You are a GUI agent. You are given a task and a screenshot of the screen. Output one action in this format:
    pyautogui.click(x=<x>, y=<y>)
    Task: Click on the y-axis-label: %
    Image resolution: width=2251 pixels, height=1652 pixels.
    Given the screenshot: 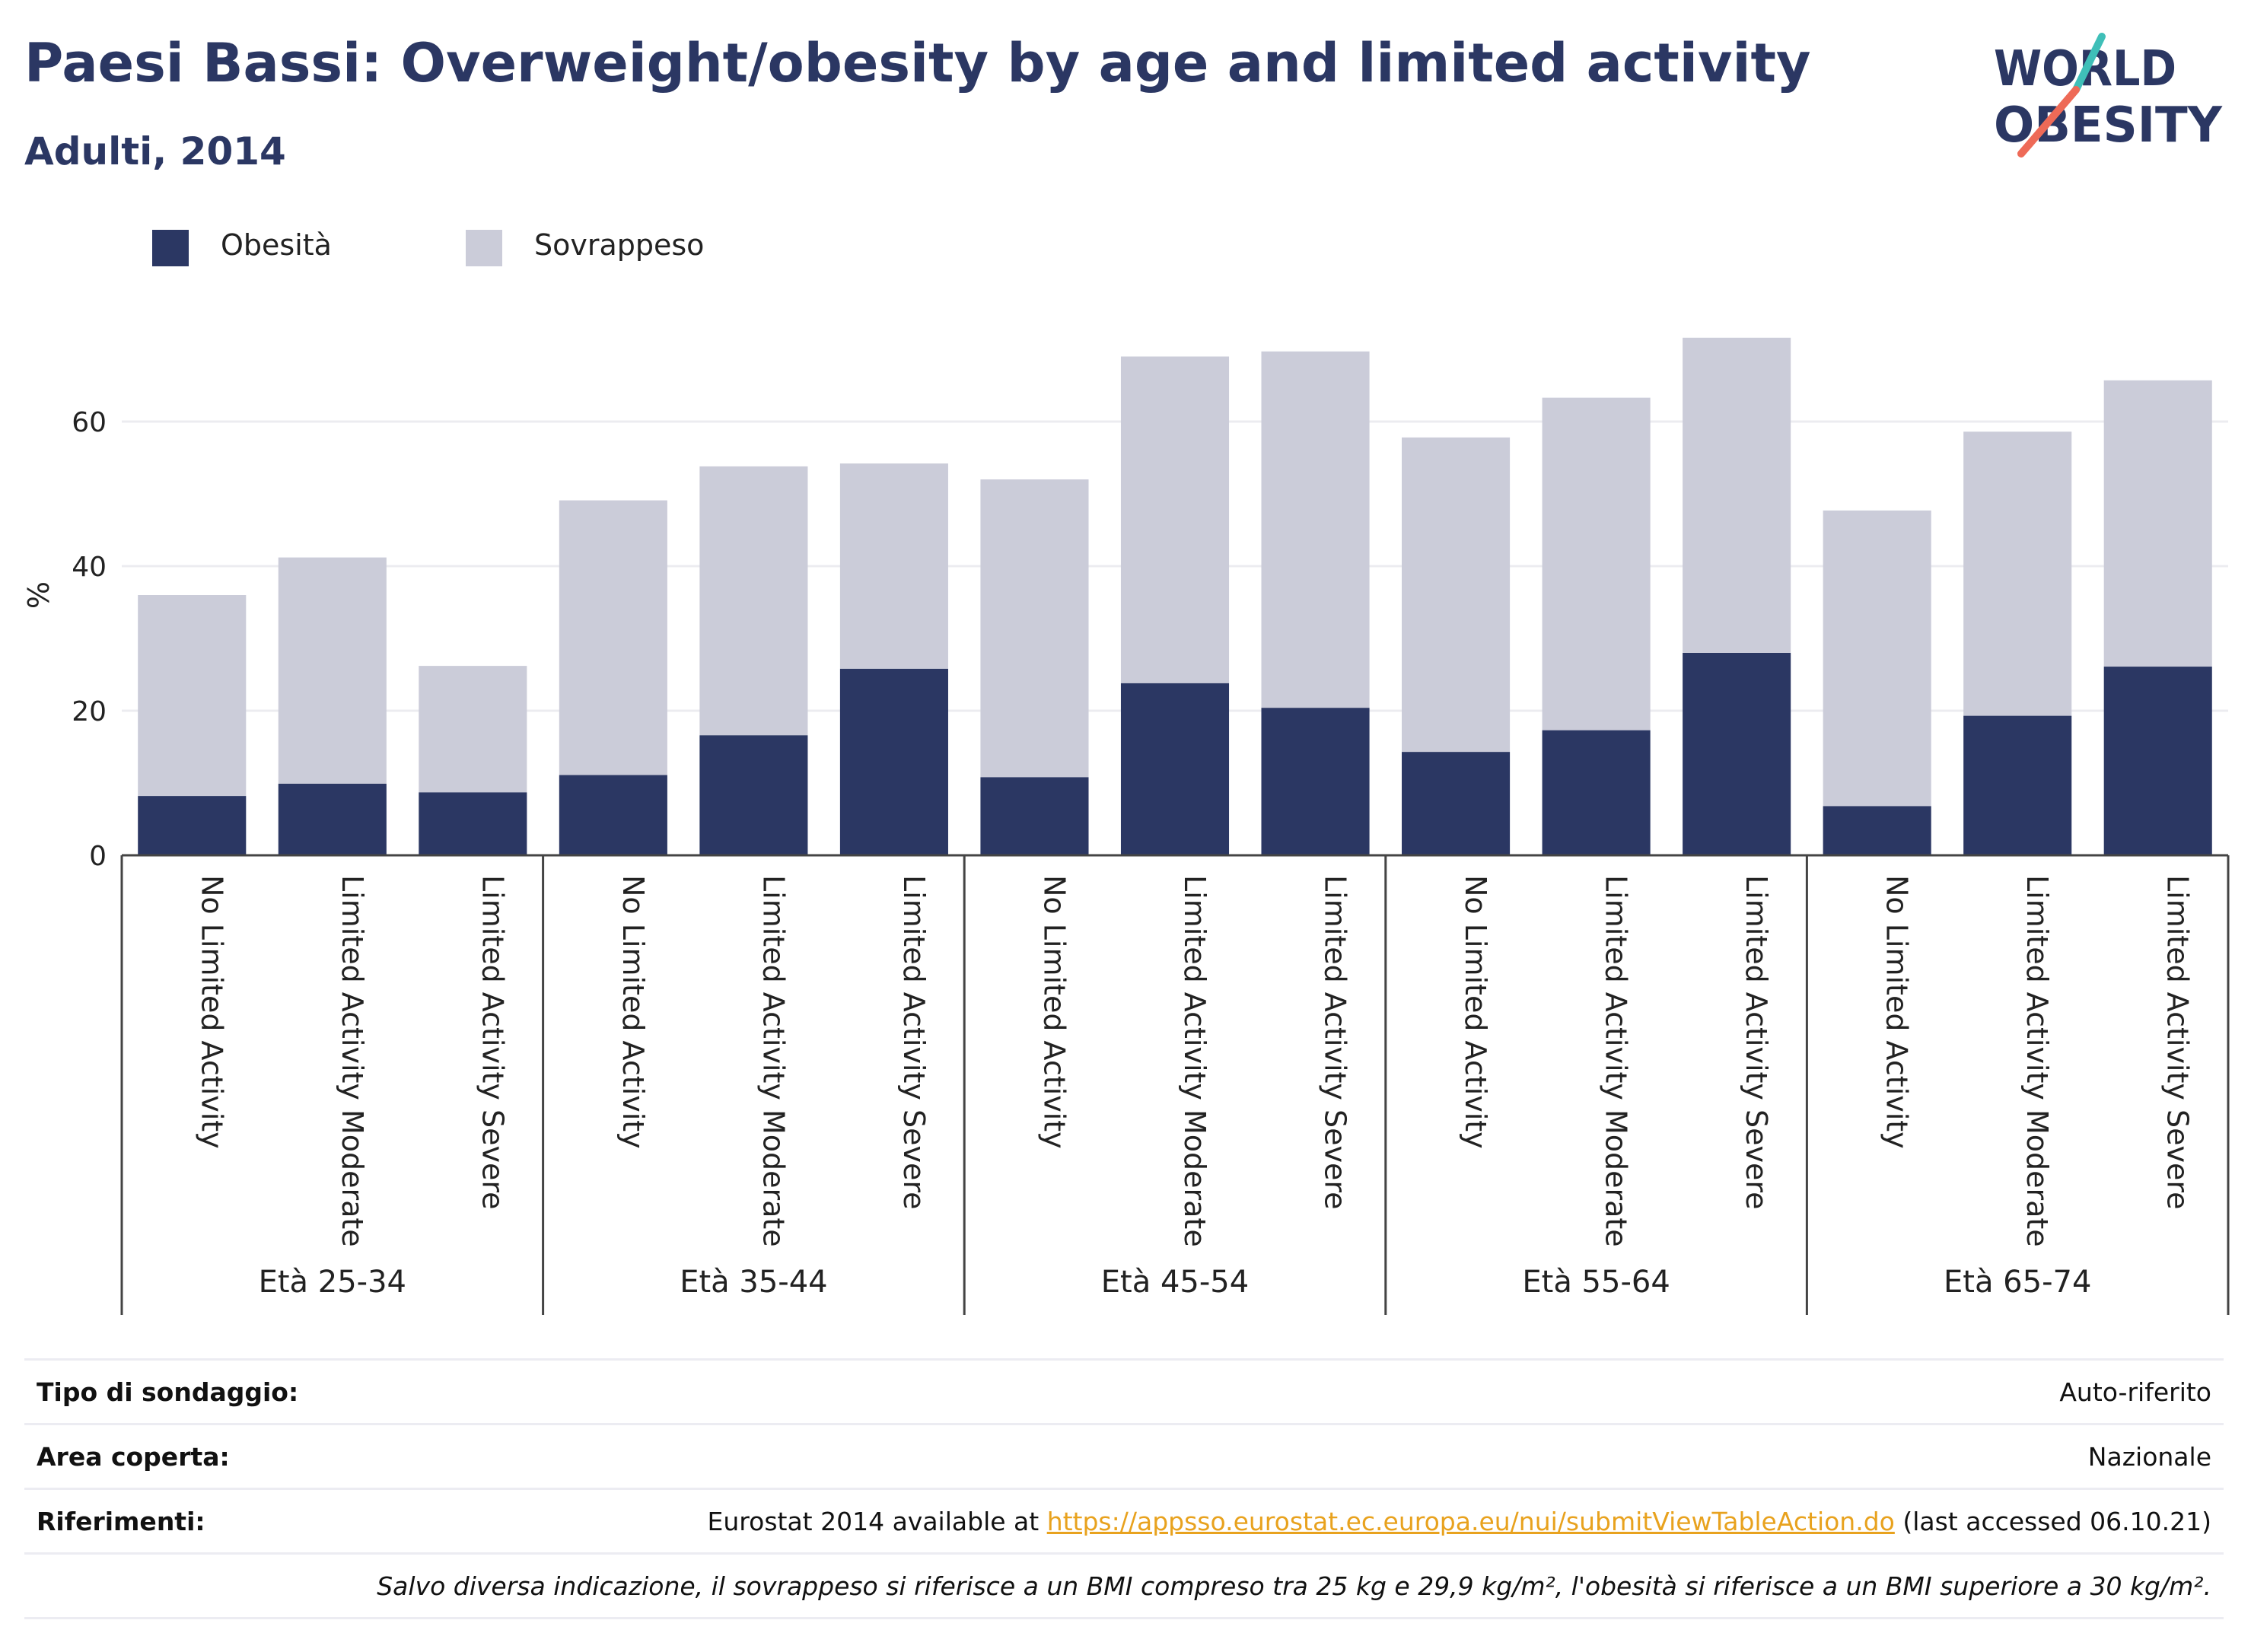 What is the action you would take?
    pyautogui.click(x=39, y=595)
    